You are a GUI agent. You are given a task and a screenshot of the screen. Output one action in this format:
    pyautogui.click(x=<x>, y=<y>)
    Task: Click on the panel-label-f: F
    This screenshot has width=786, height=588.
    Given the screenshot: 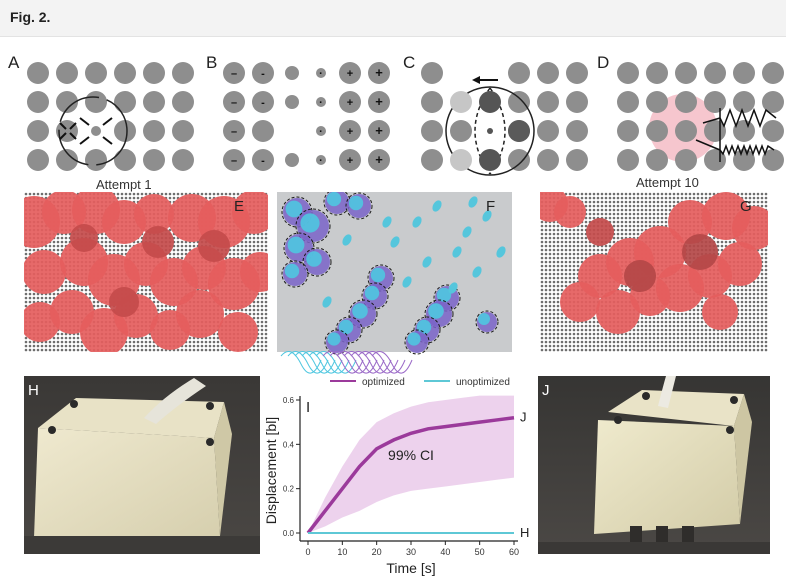 What is the action you would take?
    pyautogui.click(x=491, y=206)
    